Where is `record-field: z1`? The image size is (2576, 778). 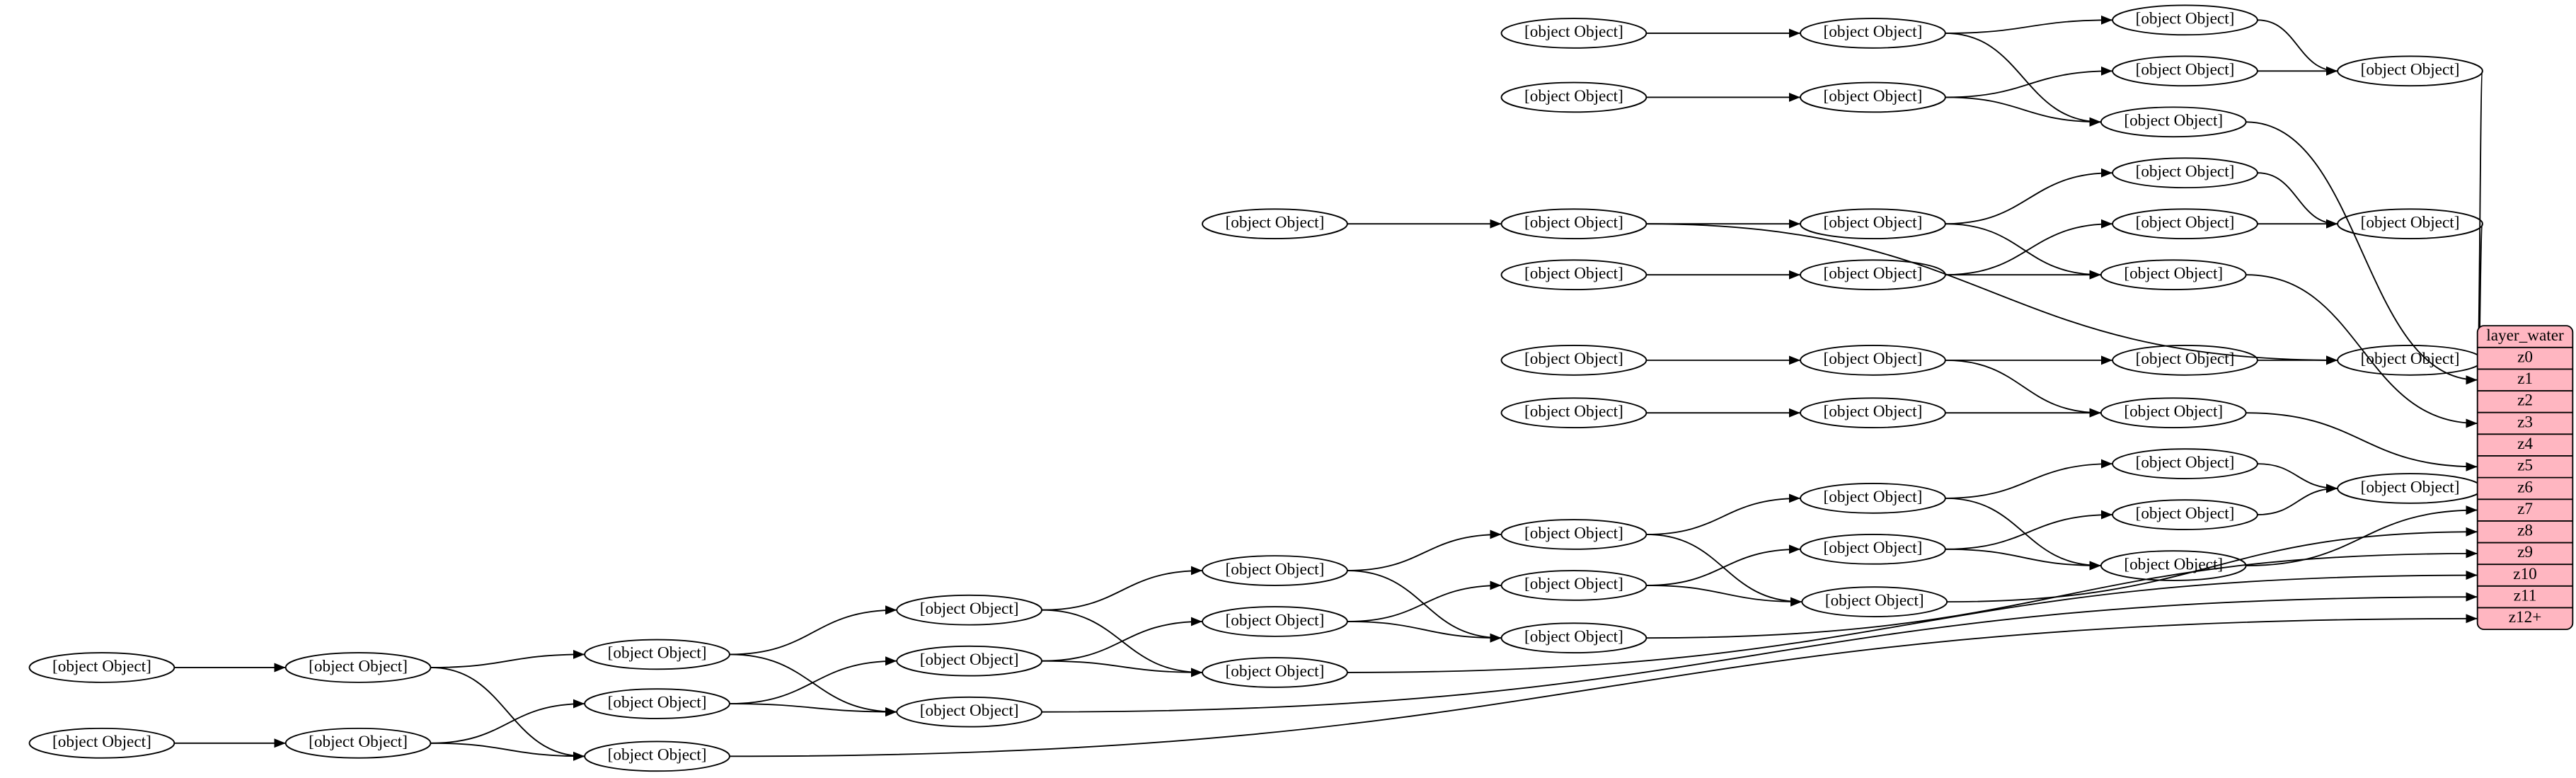
record-field: z1 is located at coordinates (2525, 379).